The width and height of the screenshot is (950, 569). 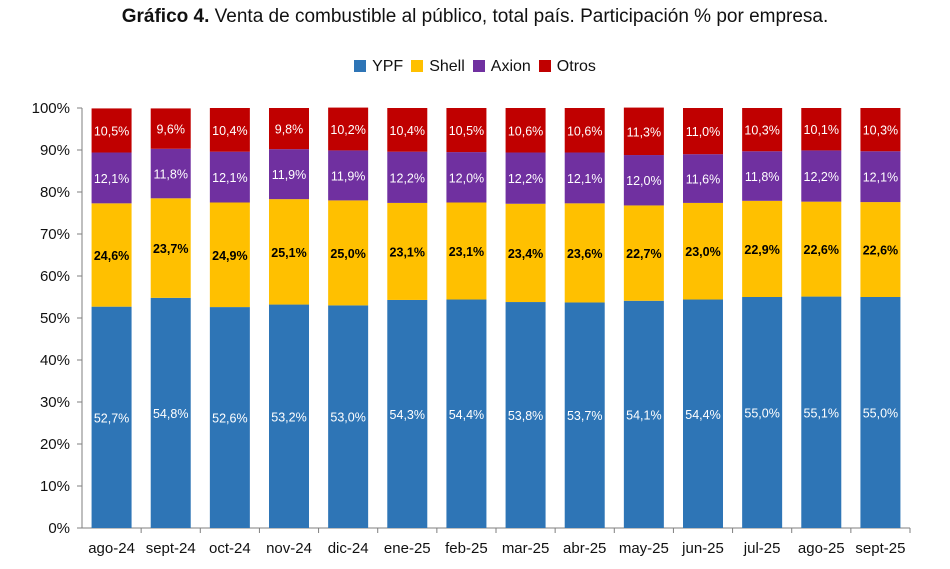 What do you see at coordinates (526, 548) in the screenshot?
I see `x-tick-label: mar-25` at bounding box center [526, 548].